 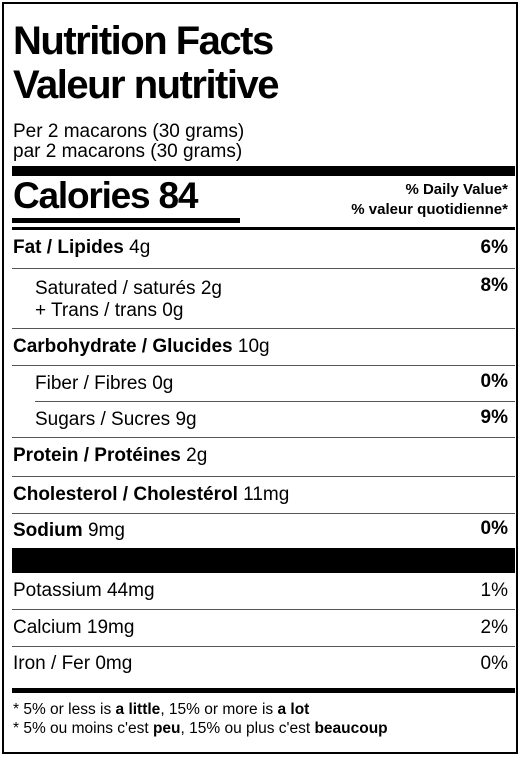 I want to click on fiber-row: Fiber / Fibres 0g, so click(x=104, y=384).